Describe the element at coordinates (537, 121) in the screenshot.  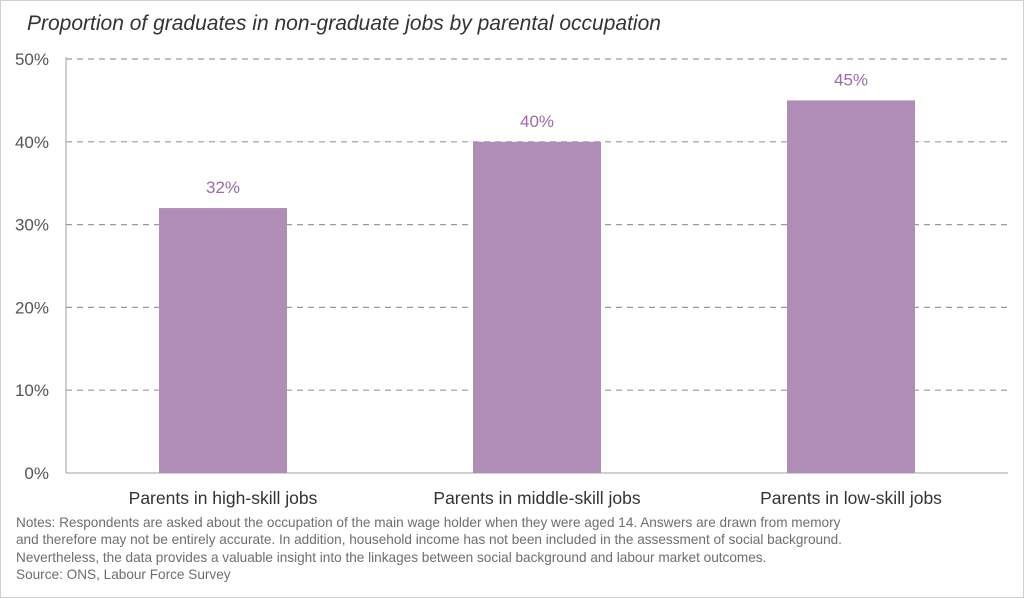
I see `bar-value-label: 40%` at that location.